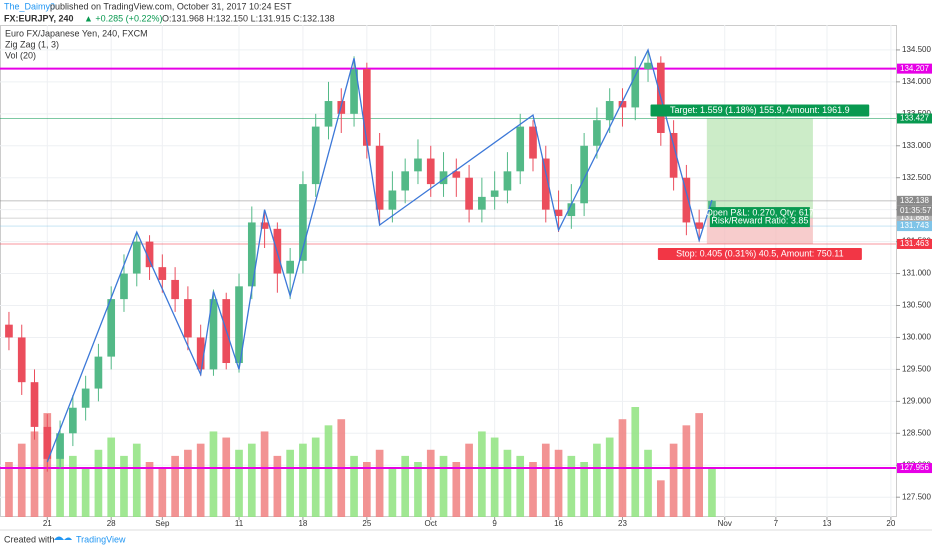 The height and width of the screenshot is (555, 932). I want to click on price-tag-label: 131.868, so click(914, 217).